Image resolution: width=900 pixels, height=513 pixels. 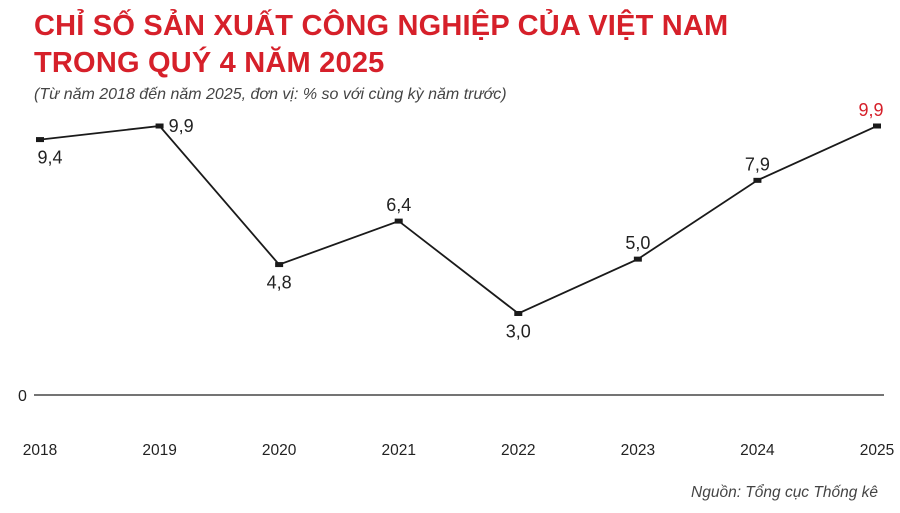 What do you see at coordinates (638, 450) in the screenshot?
I see `x-tick-label: 2023` at bounding box center [638, 450].